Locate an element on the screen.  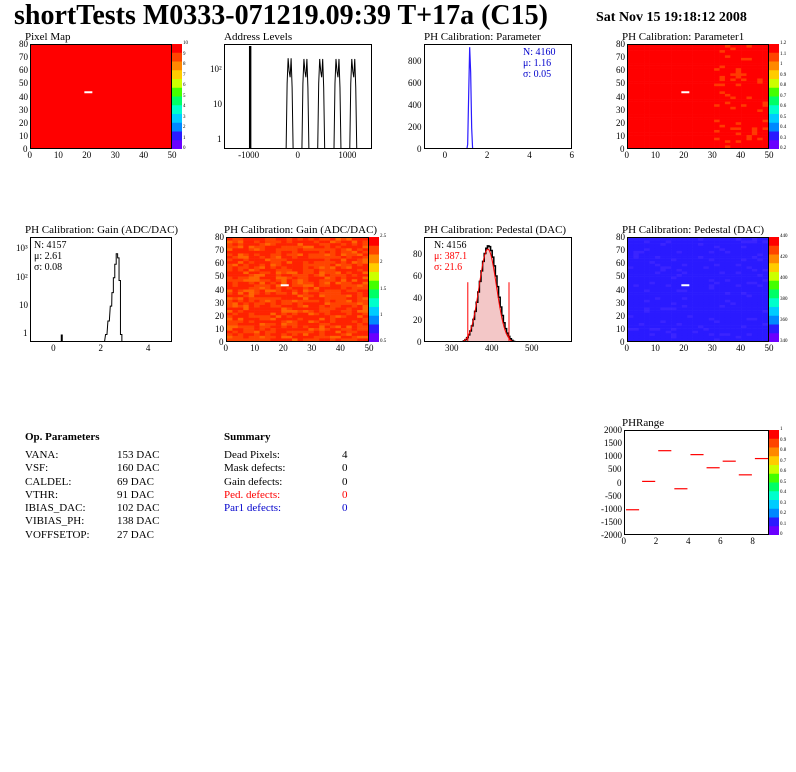
pedestal-map-ytick: 40 is located at coordinates (620, 289).